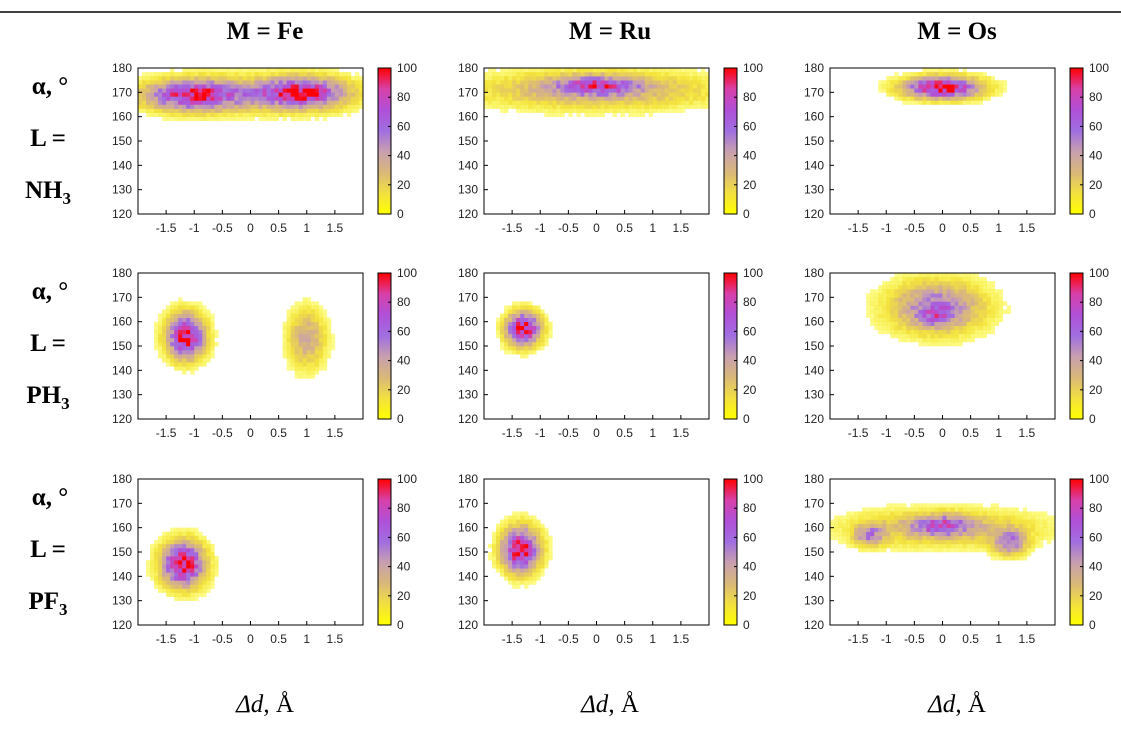 Image resolution: width=1121 pixels, height=732 pixels. I want to click on ligand-subscript: 3, so click(65, 403).